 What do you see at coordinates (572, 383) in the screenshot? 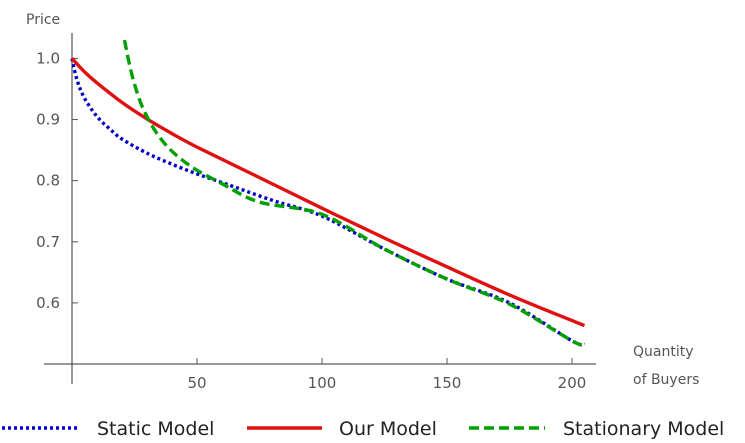
I see `x-tick-label: 200` at bounding box center [572, 383].